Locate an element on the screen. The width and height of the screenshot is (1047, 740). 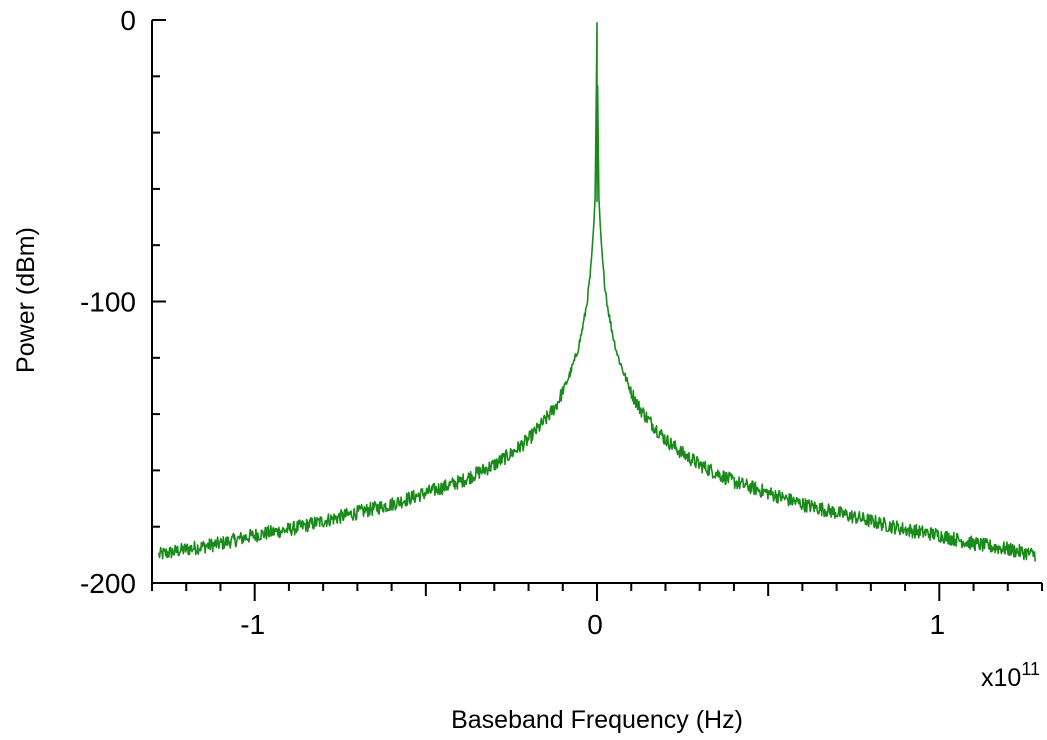
x-axis-multiplier-exponent: 11 is located at coordinates (1030, 669).